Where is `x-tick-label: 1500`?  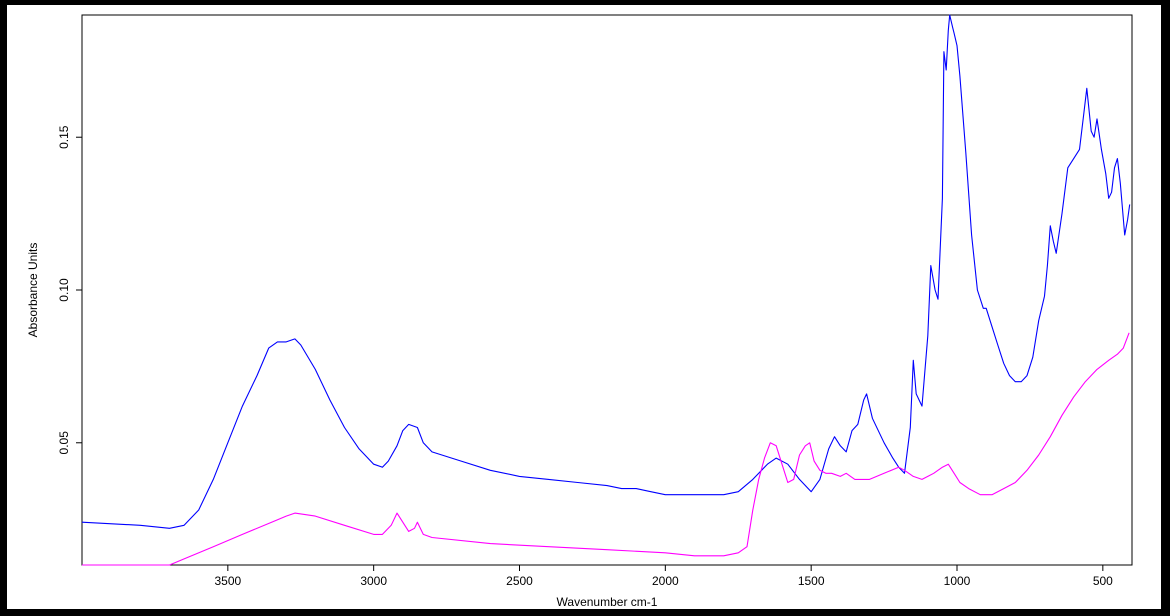
x-tick-label: 1500 is located at coordinates (811, 581).